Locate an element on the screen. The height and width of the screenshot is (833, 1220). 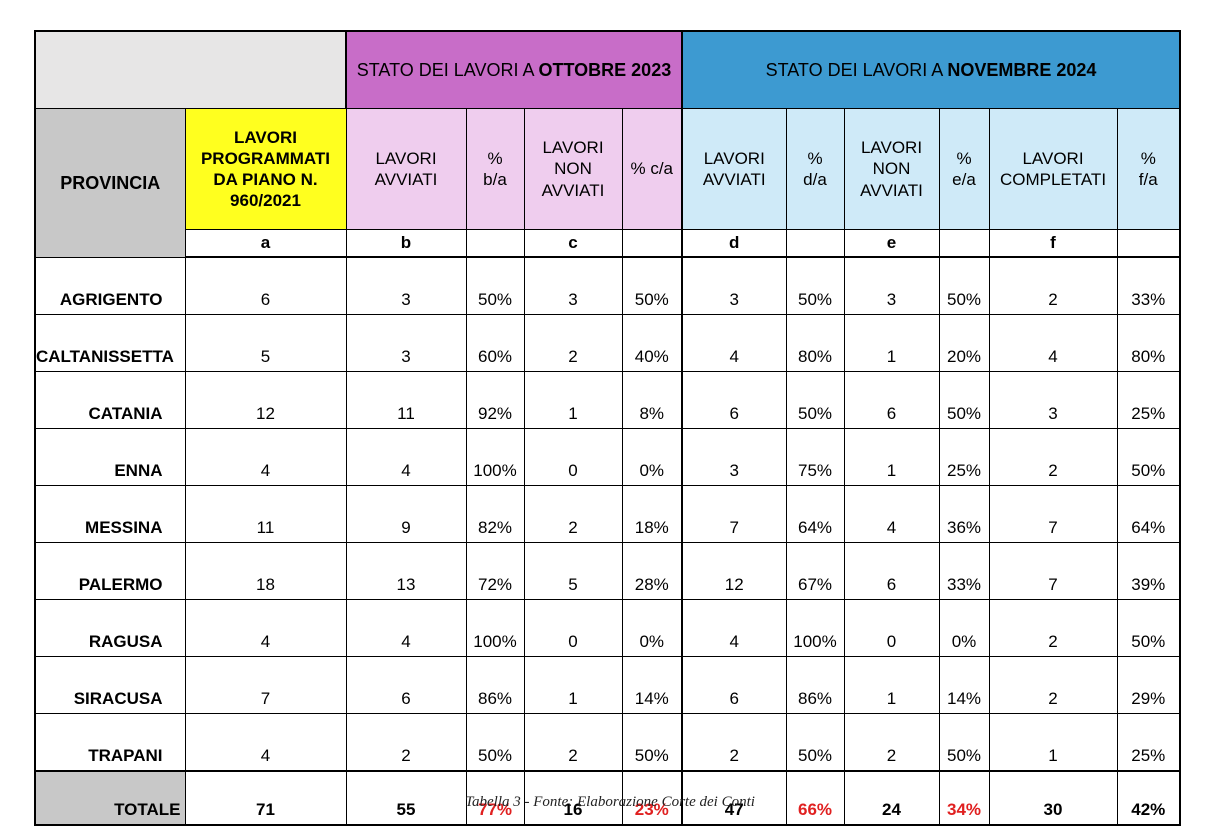
total-nov-pct-ea-cell: 34% is located at coordinates (964, 798).